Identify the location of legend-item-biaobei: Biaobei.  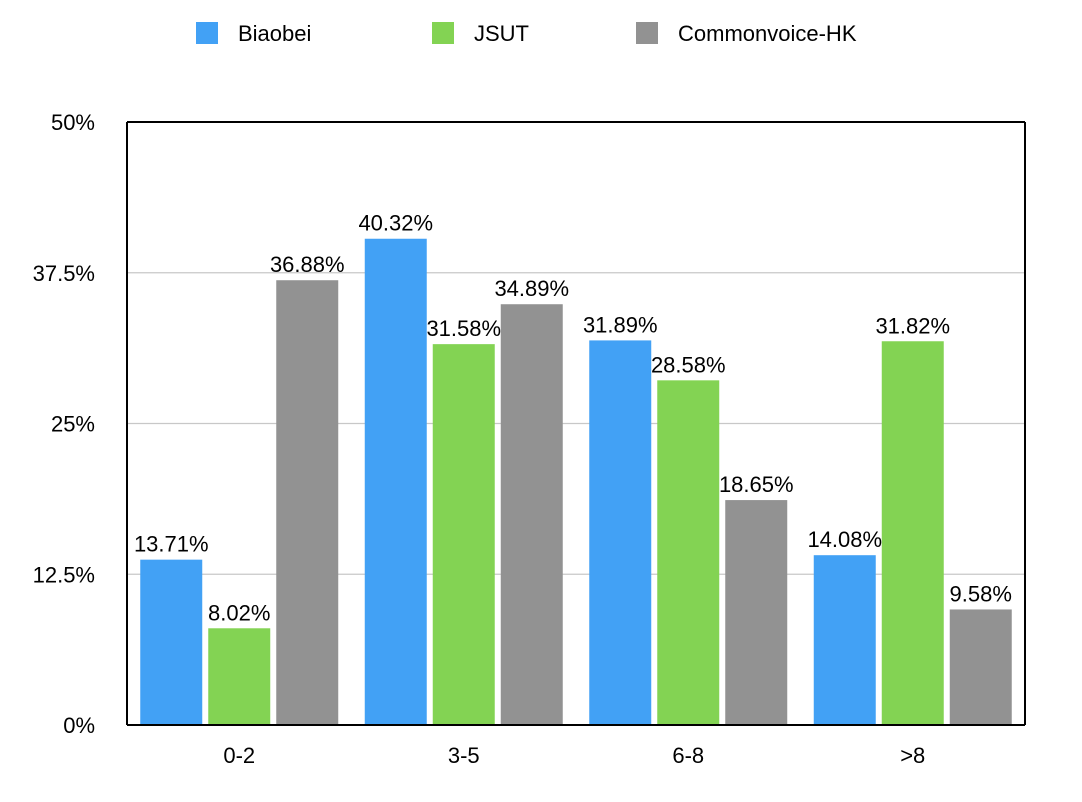
(253, 33).